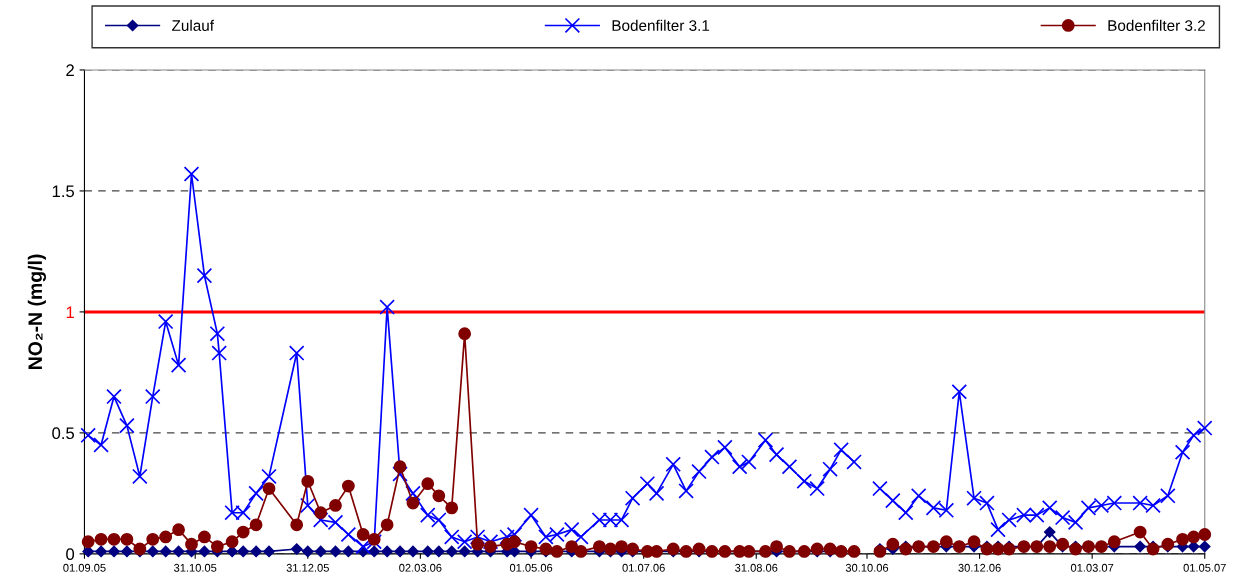 The width and height of the screenshot is (1242, 583). Describe the element at coordinates (643, 567) in the screenshot. I see `x-tick-label: 01.07.06` at that location.